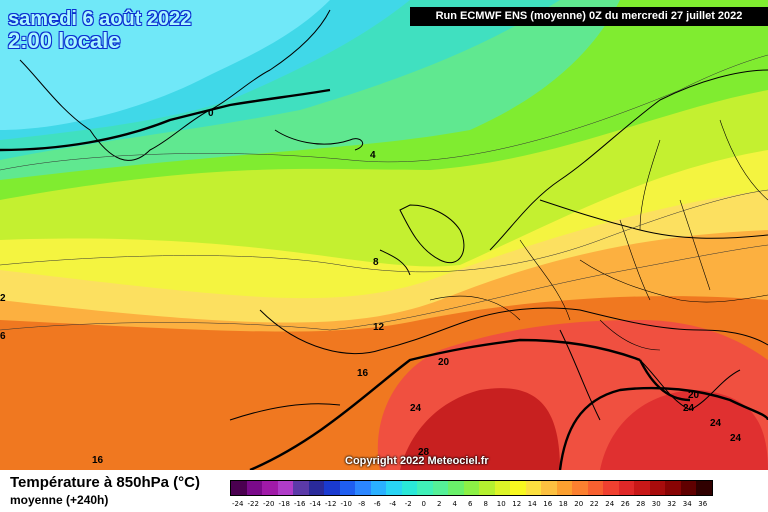 The width and height of the screenshot is (768, 512). Describe the element at coordinates (641, 504) in the screenshot. I see `color-scale-tick: 28` at that location.